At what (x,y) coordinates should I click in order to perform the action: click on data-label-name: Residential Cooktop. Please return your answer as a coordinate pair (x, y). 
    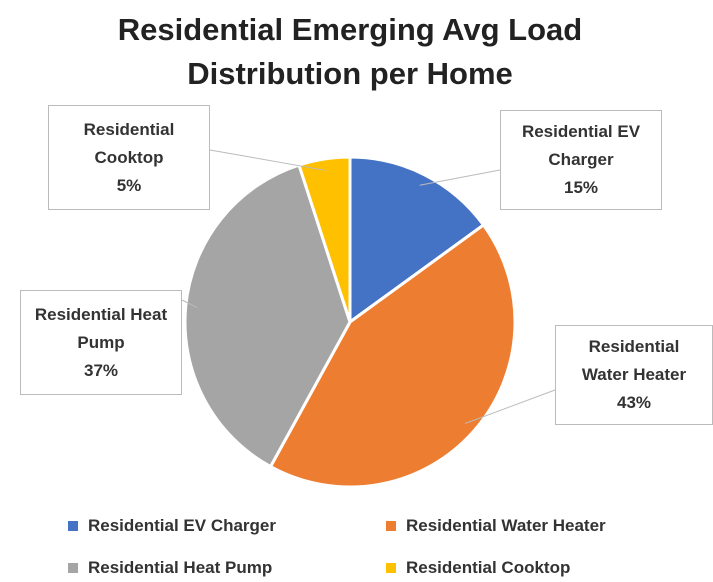
    Looking at the image, I should click on (129, 143).